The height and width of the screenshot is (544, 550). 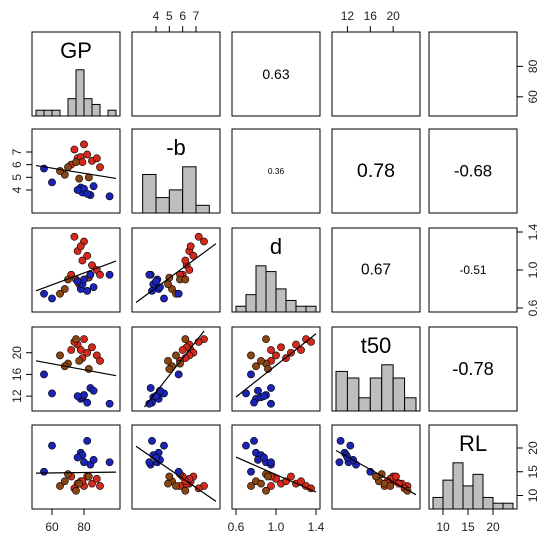 I want to click on panel-frame-r1-c4, so click(x=473, y=171).